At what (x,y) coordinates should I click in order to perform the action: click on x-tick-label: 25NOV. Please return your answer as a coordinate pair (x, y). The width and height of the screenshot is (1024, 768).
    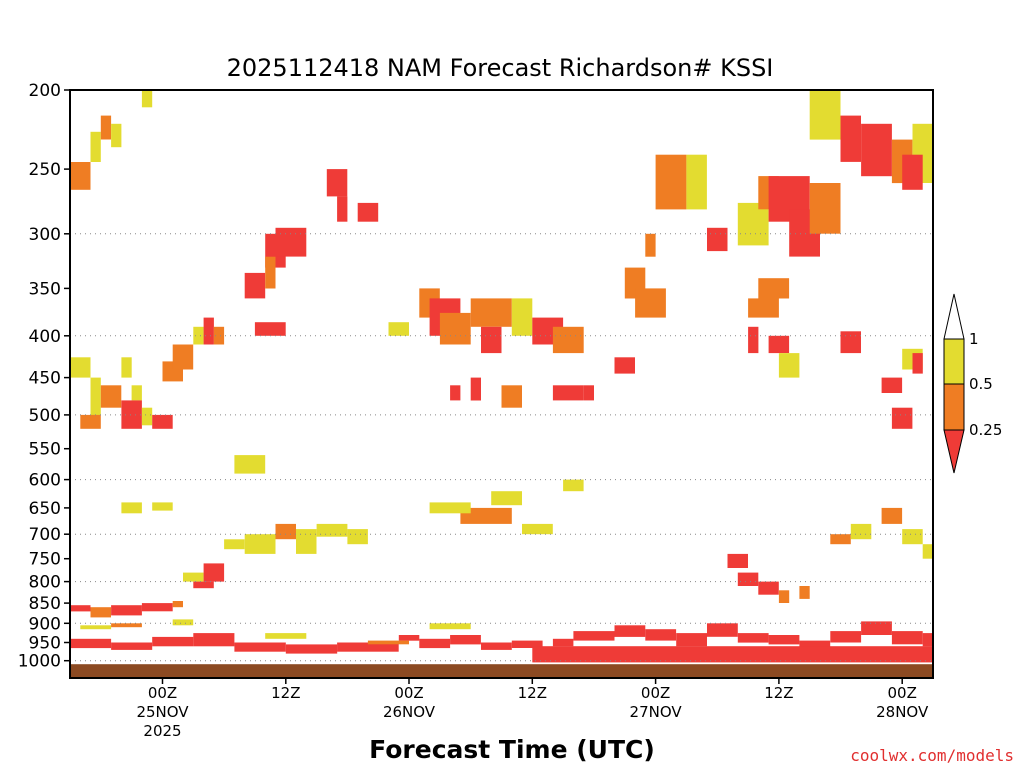
    Looking at the image, I should click on (162, 712).